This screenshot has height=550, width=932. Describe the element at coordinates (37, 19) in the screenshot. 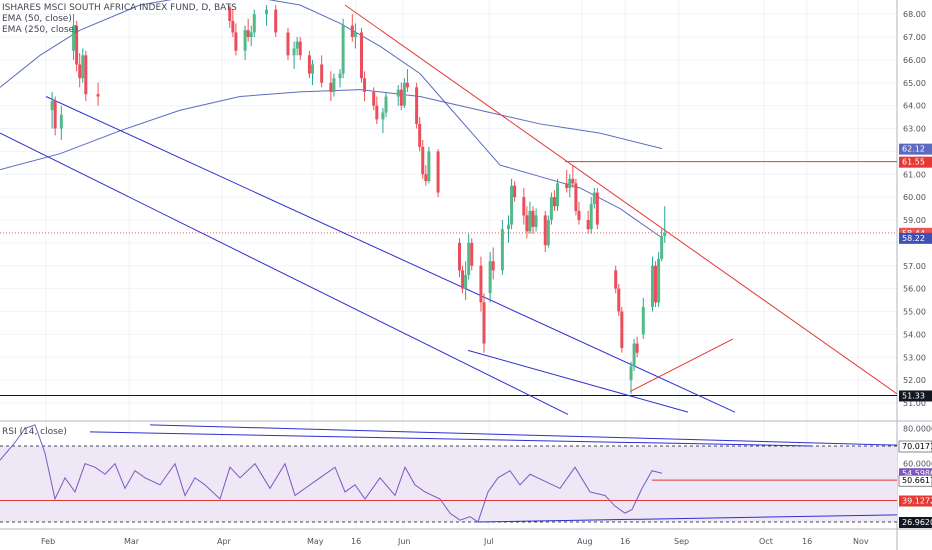

I see `ema50-legend: EMA (50, close)` at that location.